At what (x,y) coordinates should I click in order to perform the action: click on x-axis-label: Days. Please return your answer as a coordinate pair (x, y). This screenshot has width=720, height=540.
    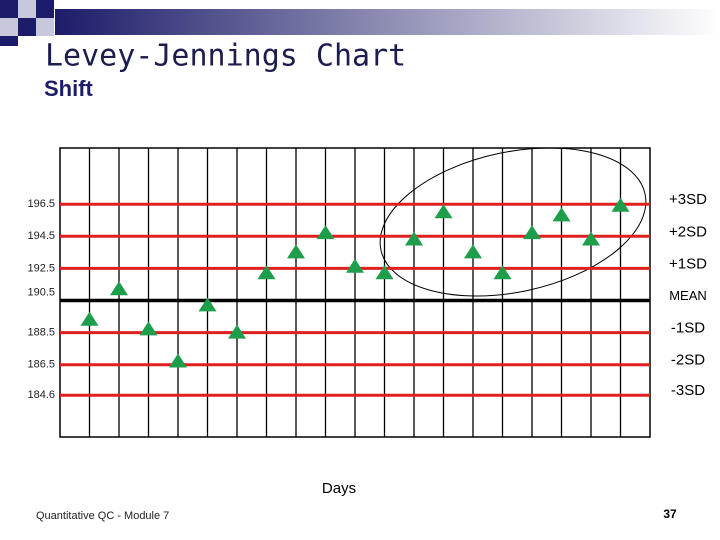
    Looking at the image, I should click on (339, 488).